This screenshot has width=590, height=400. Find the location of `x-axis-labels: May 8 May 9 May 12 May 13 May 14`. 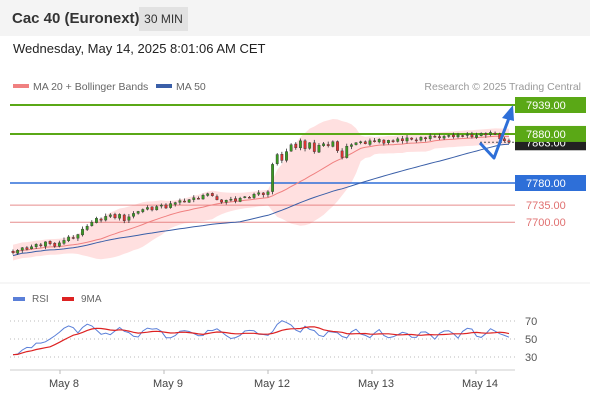

x-axis-labels: May 8 May 9 May 12 May 13 May 14 is located at coordinates (273, 380).